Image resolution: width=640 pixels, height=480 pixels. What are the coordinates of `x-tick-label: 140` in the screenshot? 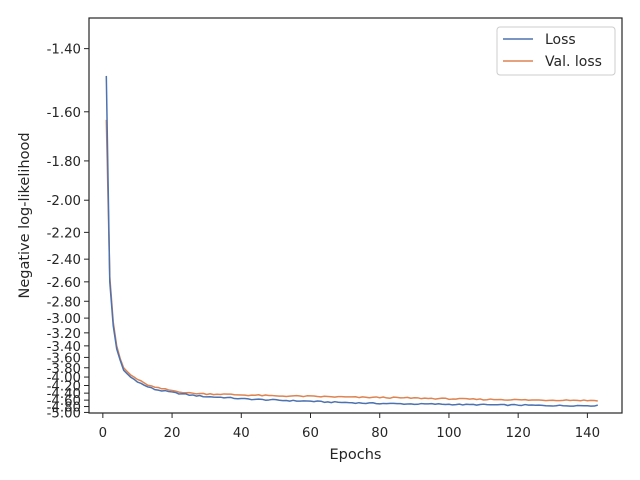 It's located at (587, 433).